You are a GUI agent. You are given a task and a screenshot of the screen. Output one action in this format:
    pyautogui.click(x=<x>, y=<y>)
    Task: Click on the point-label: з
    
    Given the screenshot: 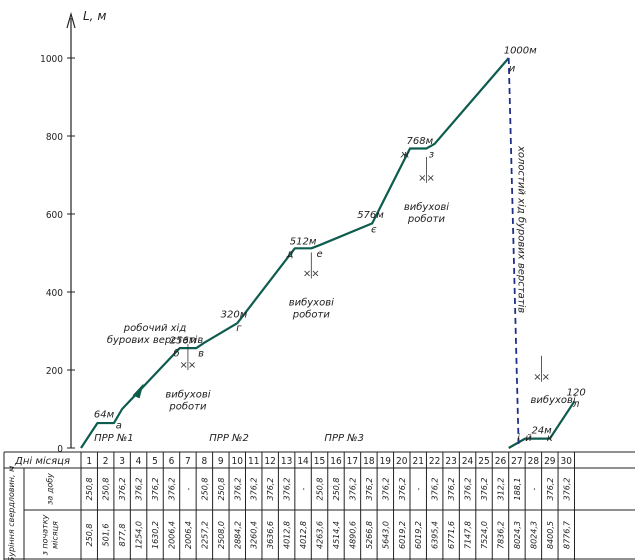 What is the action you would take?
    pyautogui.click(x=431, y=154)
    